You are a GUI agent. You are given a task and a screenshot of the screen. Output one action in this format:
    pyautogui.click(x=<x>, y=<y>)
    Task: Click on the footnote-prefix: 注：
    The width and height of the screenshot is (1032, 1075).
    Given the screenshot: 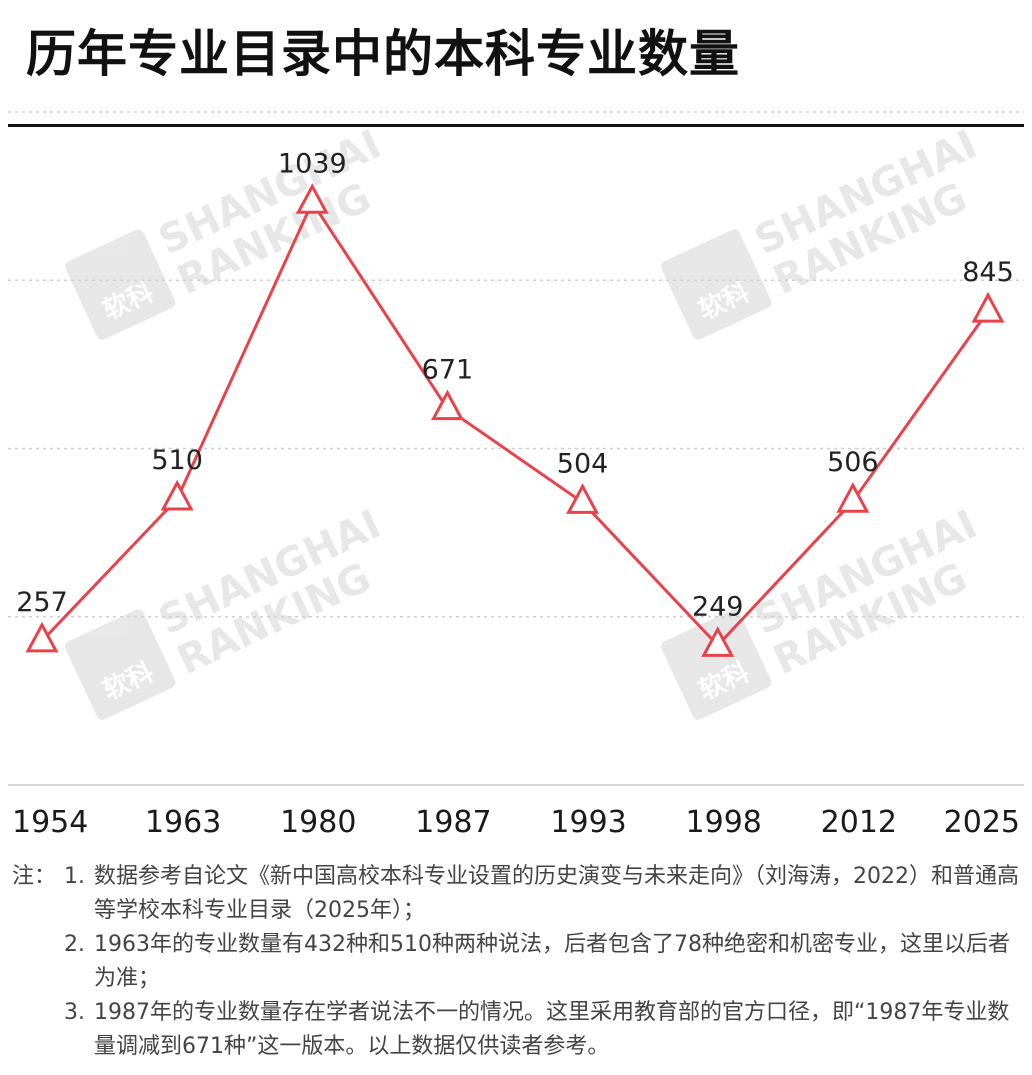 What is the action you would take?
    pyautogui.click(x=34, y=876)
    